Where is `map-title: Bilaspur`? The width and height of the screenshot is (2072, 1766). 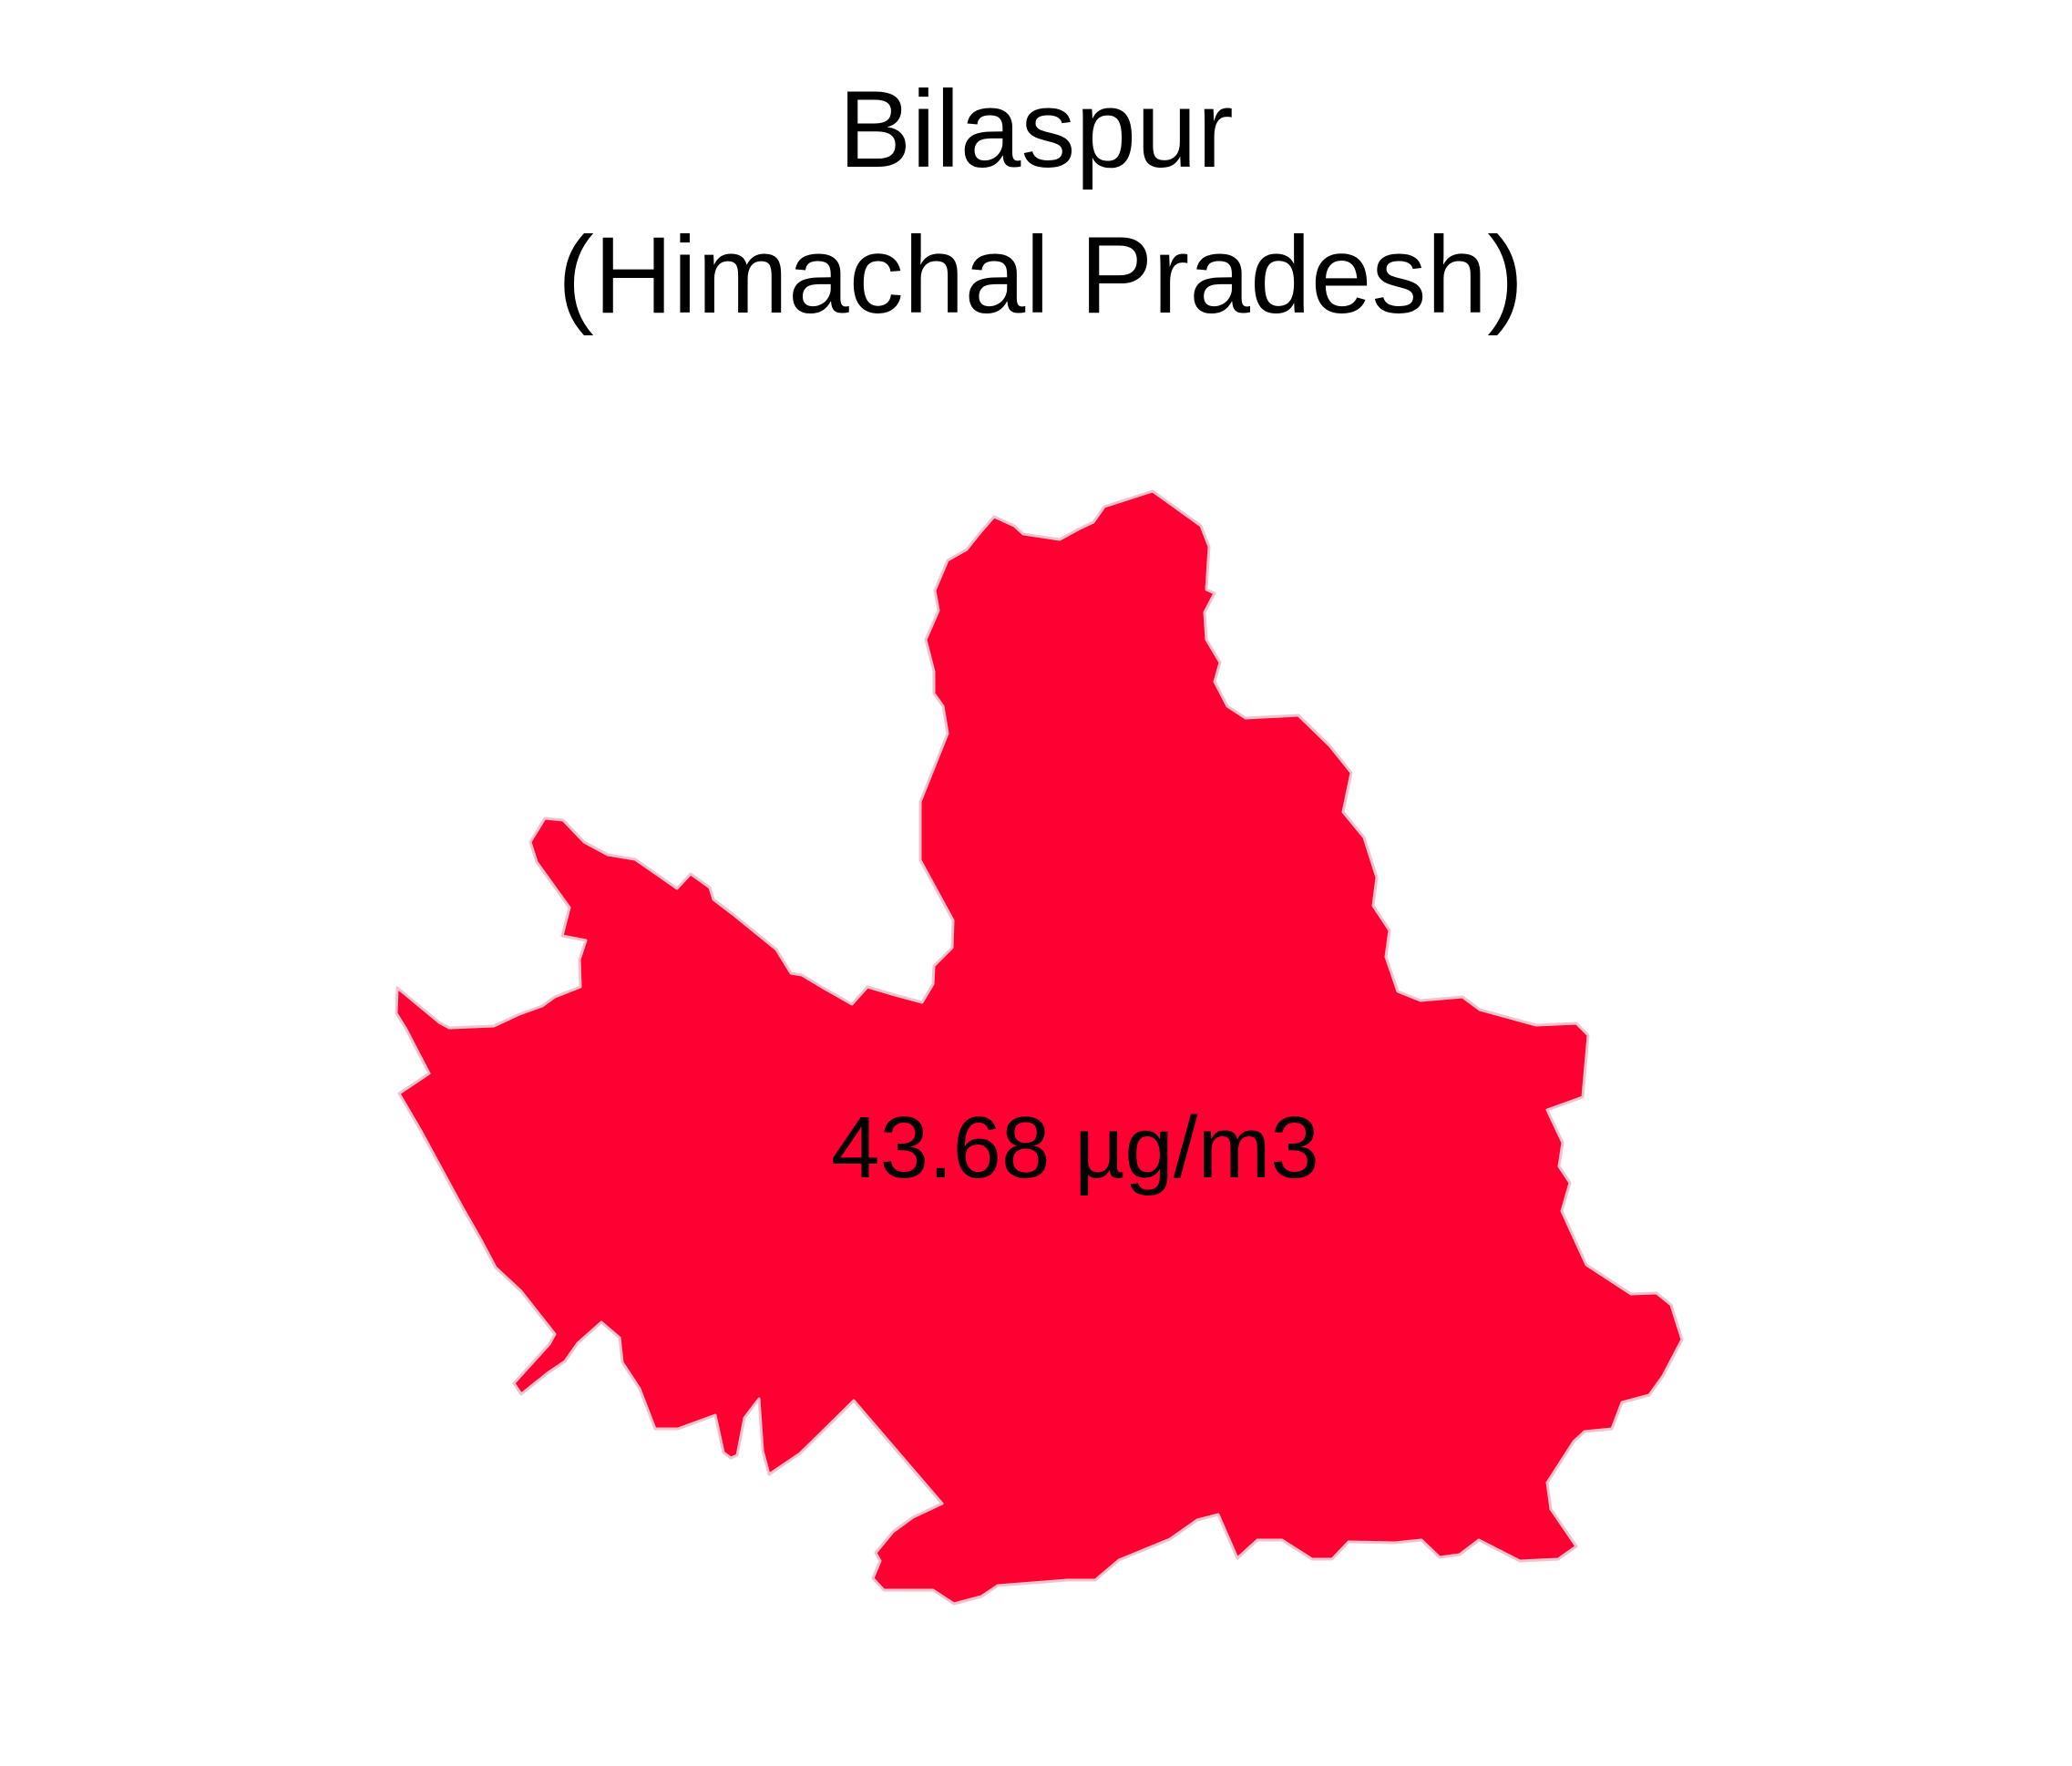
map-title: Bilaspur is located at coordinates (1036, 129).